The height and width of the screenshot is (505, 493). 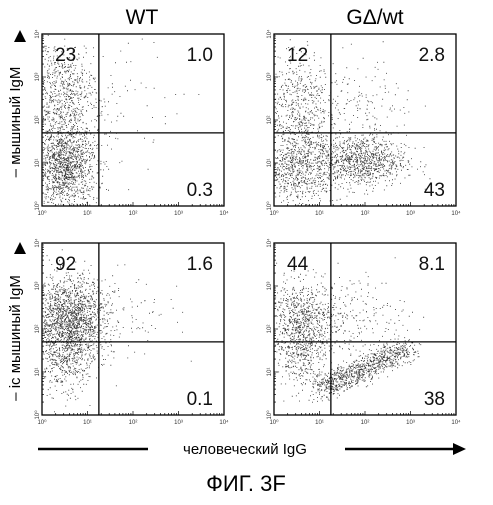 What do you see at coordinates (15, 338) in the screenshot?
I see `row-label-bottom-text: – ic мышиный IgM` at bounding box center [15, 338].